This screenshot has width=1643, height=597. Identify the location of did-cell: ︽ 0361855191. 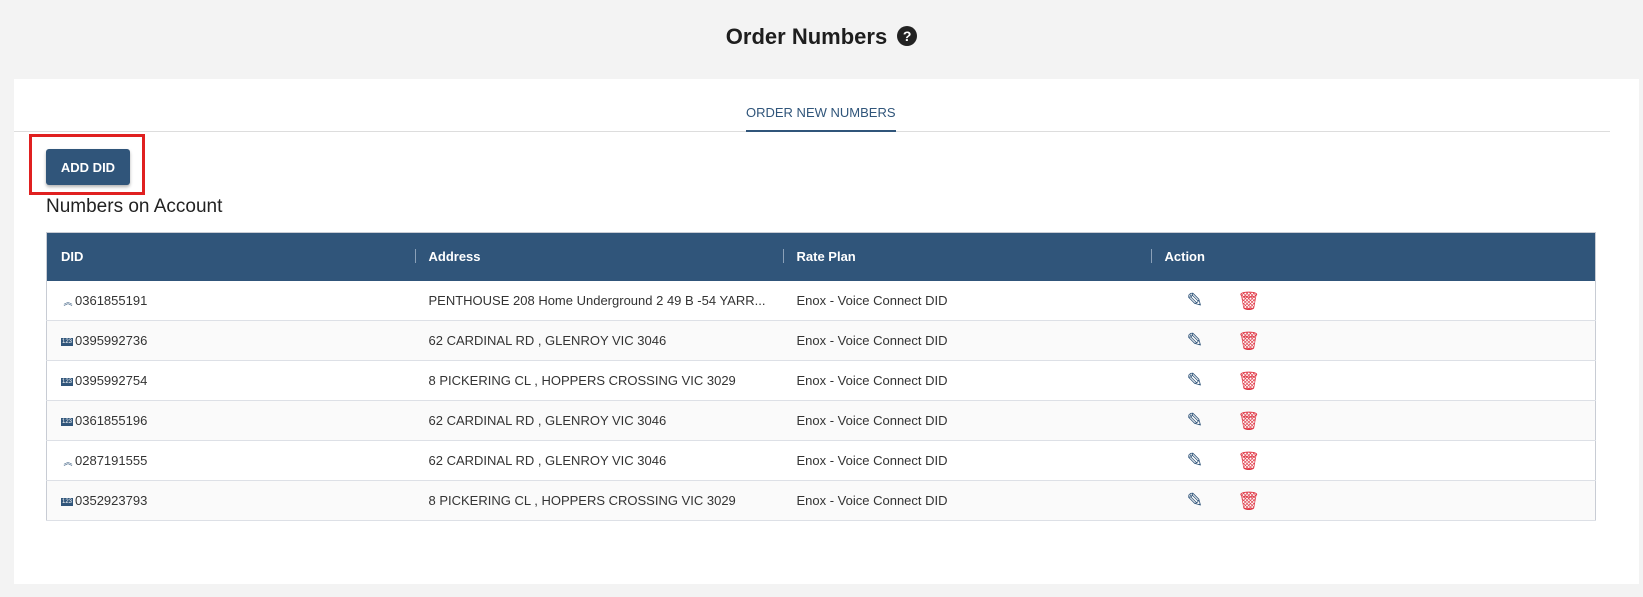
(230, 300).